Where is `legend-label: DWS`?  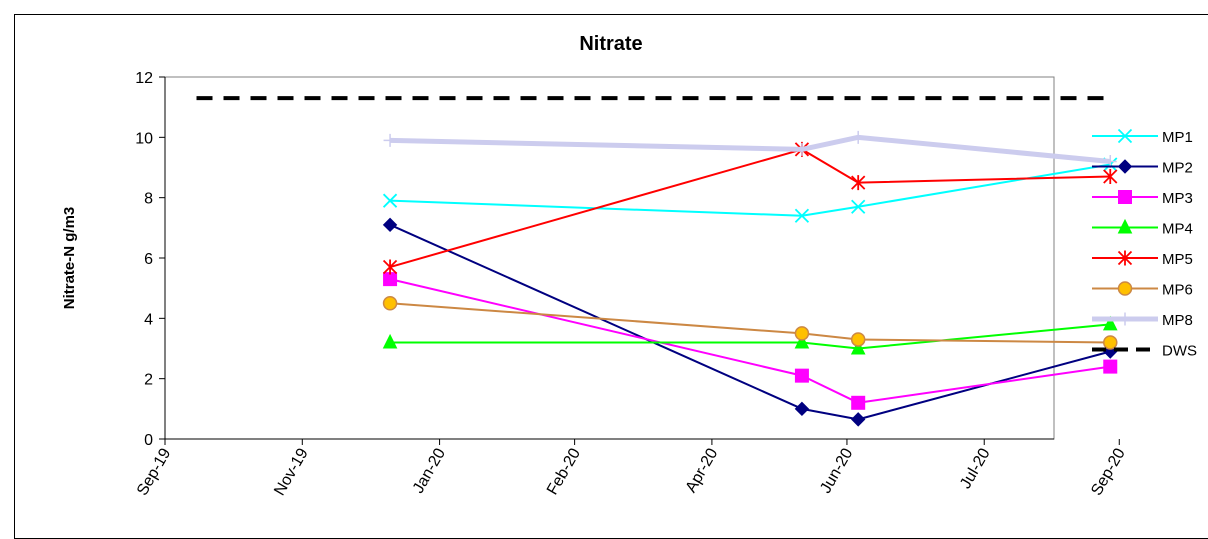 legend-label: DWS is located at coordinates (1179, 351).